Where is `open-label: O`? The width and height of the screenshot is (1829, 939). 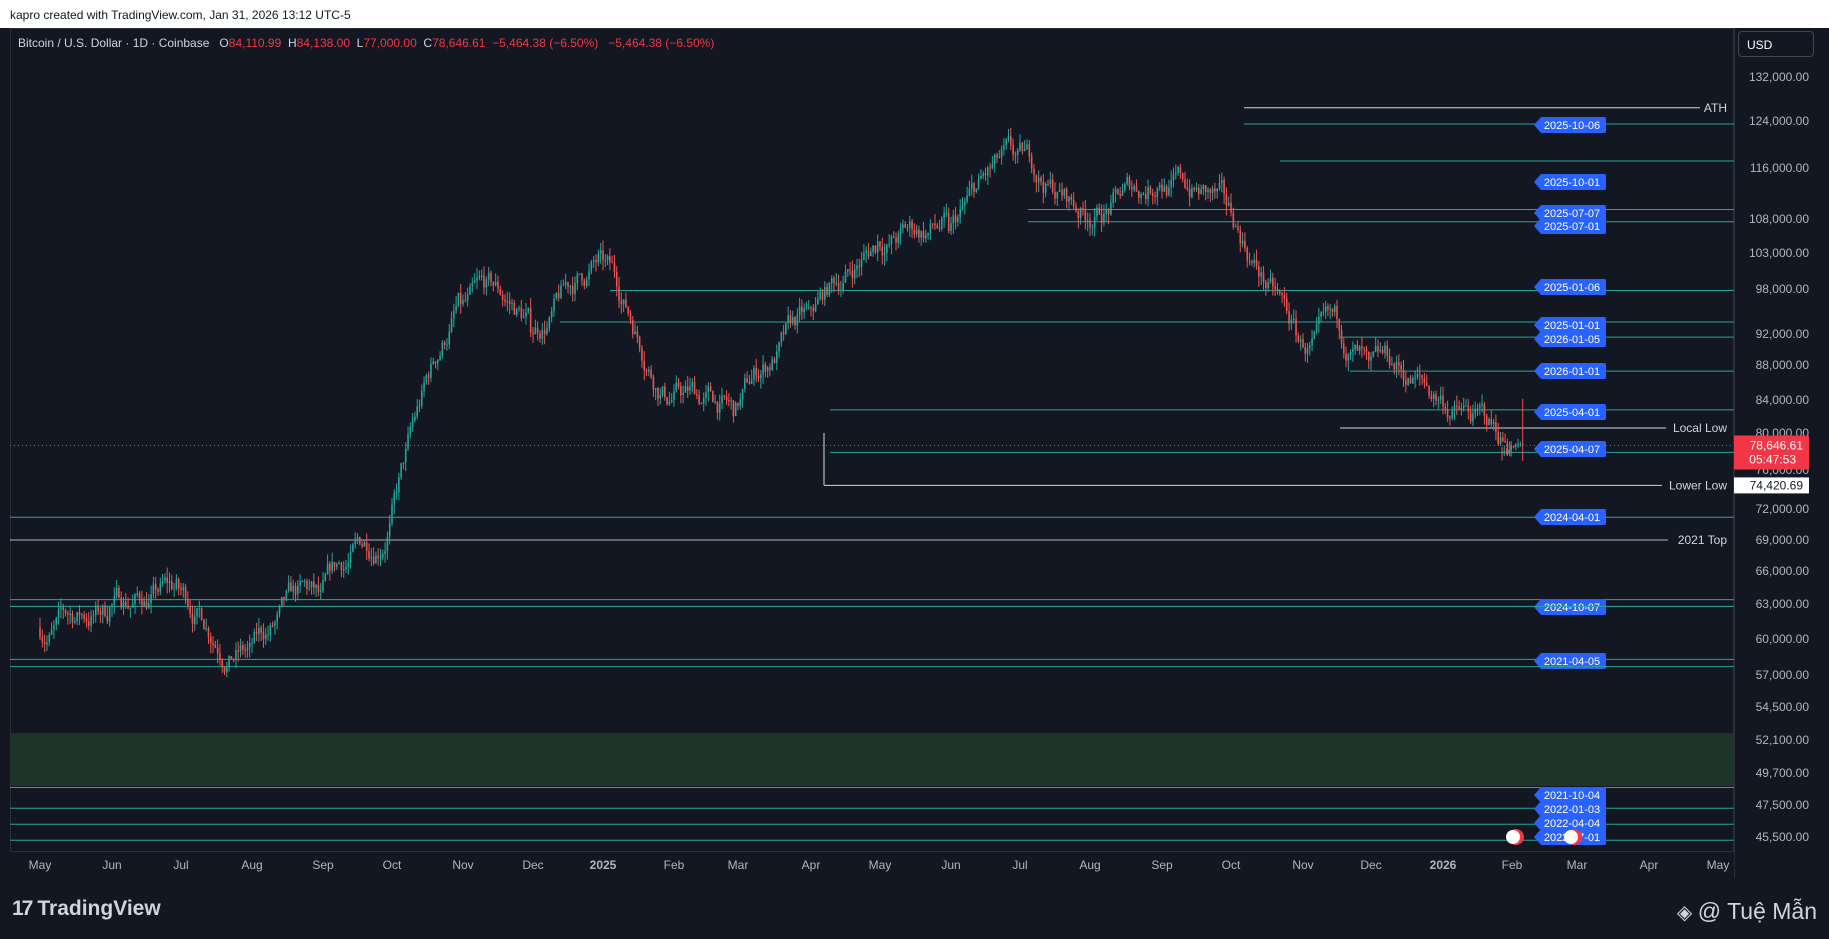 open-label: O is located at coordinates (224, 43).